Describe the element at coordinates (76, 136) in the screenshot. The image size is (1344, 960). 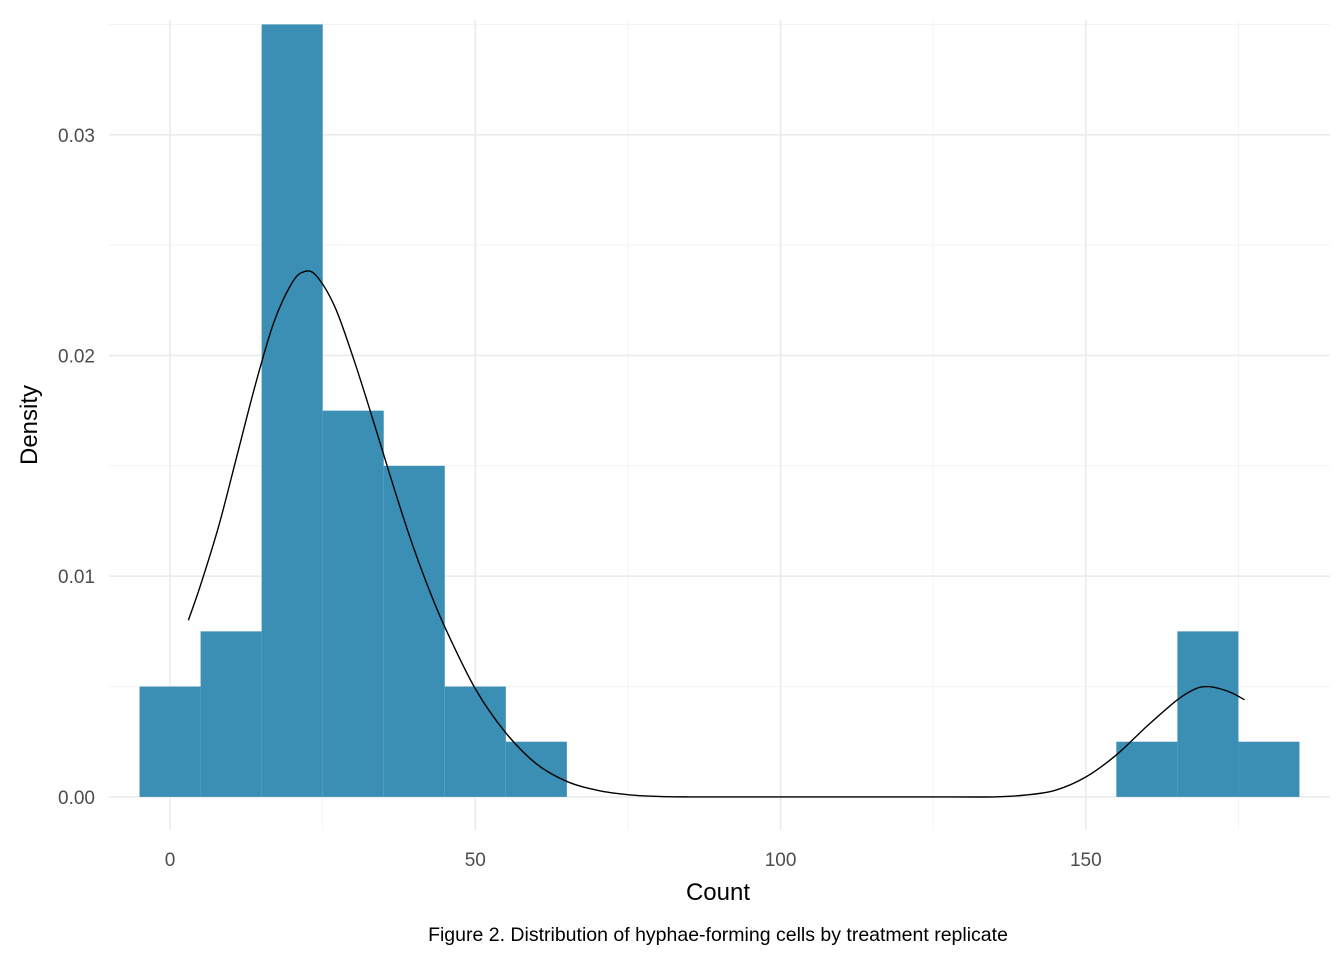
I see `y-tick-label: 0.03` at that location.